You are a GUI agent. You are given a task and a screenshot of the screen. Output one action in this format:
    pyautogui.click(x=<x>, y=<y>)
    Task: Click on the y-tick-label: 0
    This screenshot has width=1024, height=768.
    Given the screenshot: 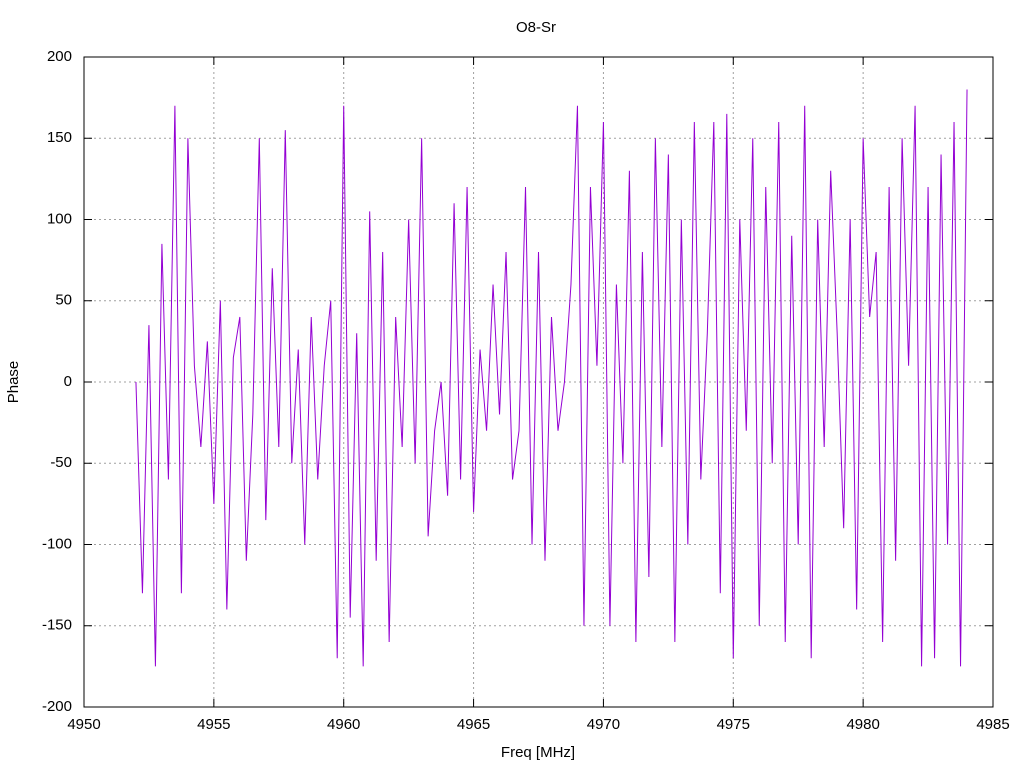 What is the action you would take?
    pyautogui.click(x=68, y=381)
    